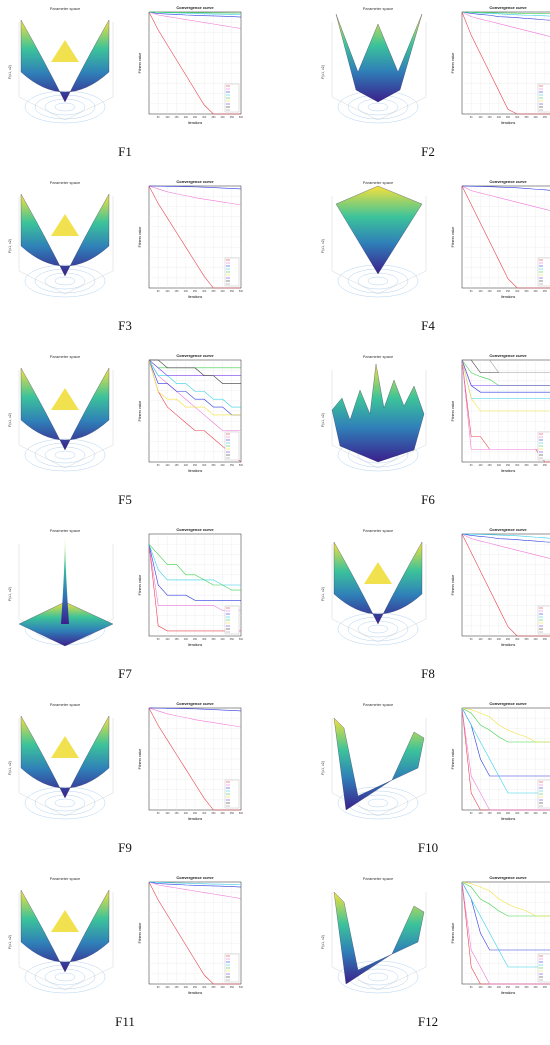 This screenshot has height=1045, width=550. What do you see at coordinates (158, 291) in the screenshot?
I see `x-tick-label: 50` at bounding box center [158, 291].